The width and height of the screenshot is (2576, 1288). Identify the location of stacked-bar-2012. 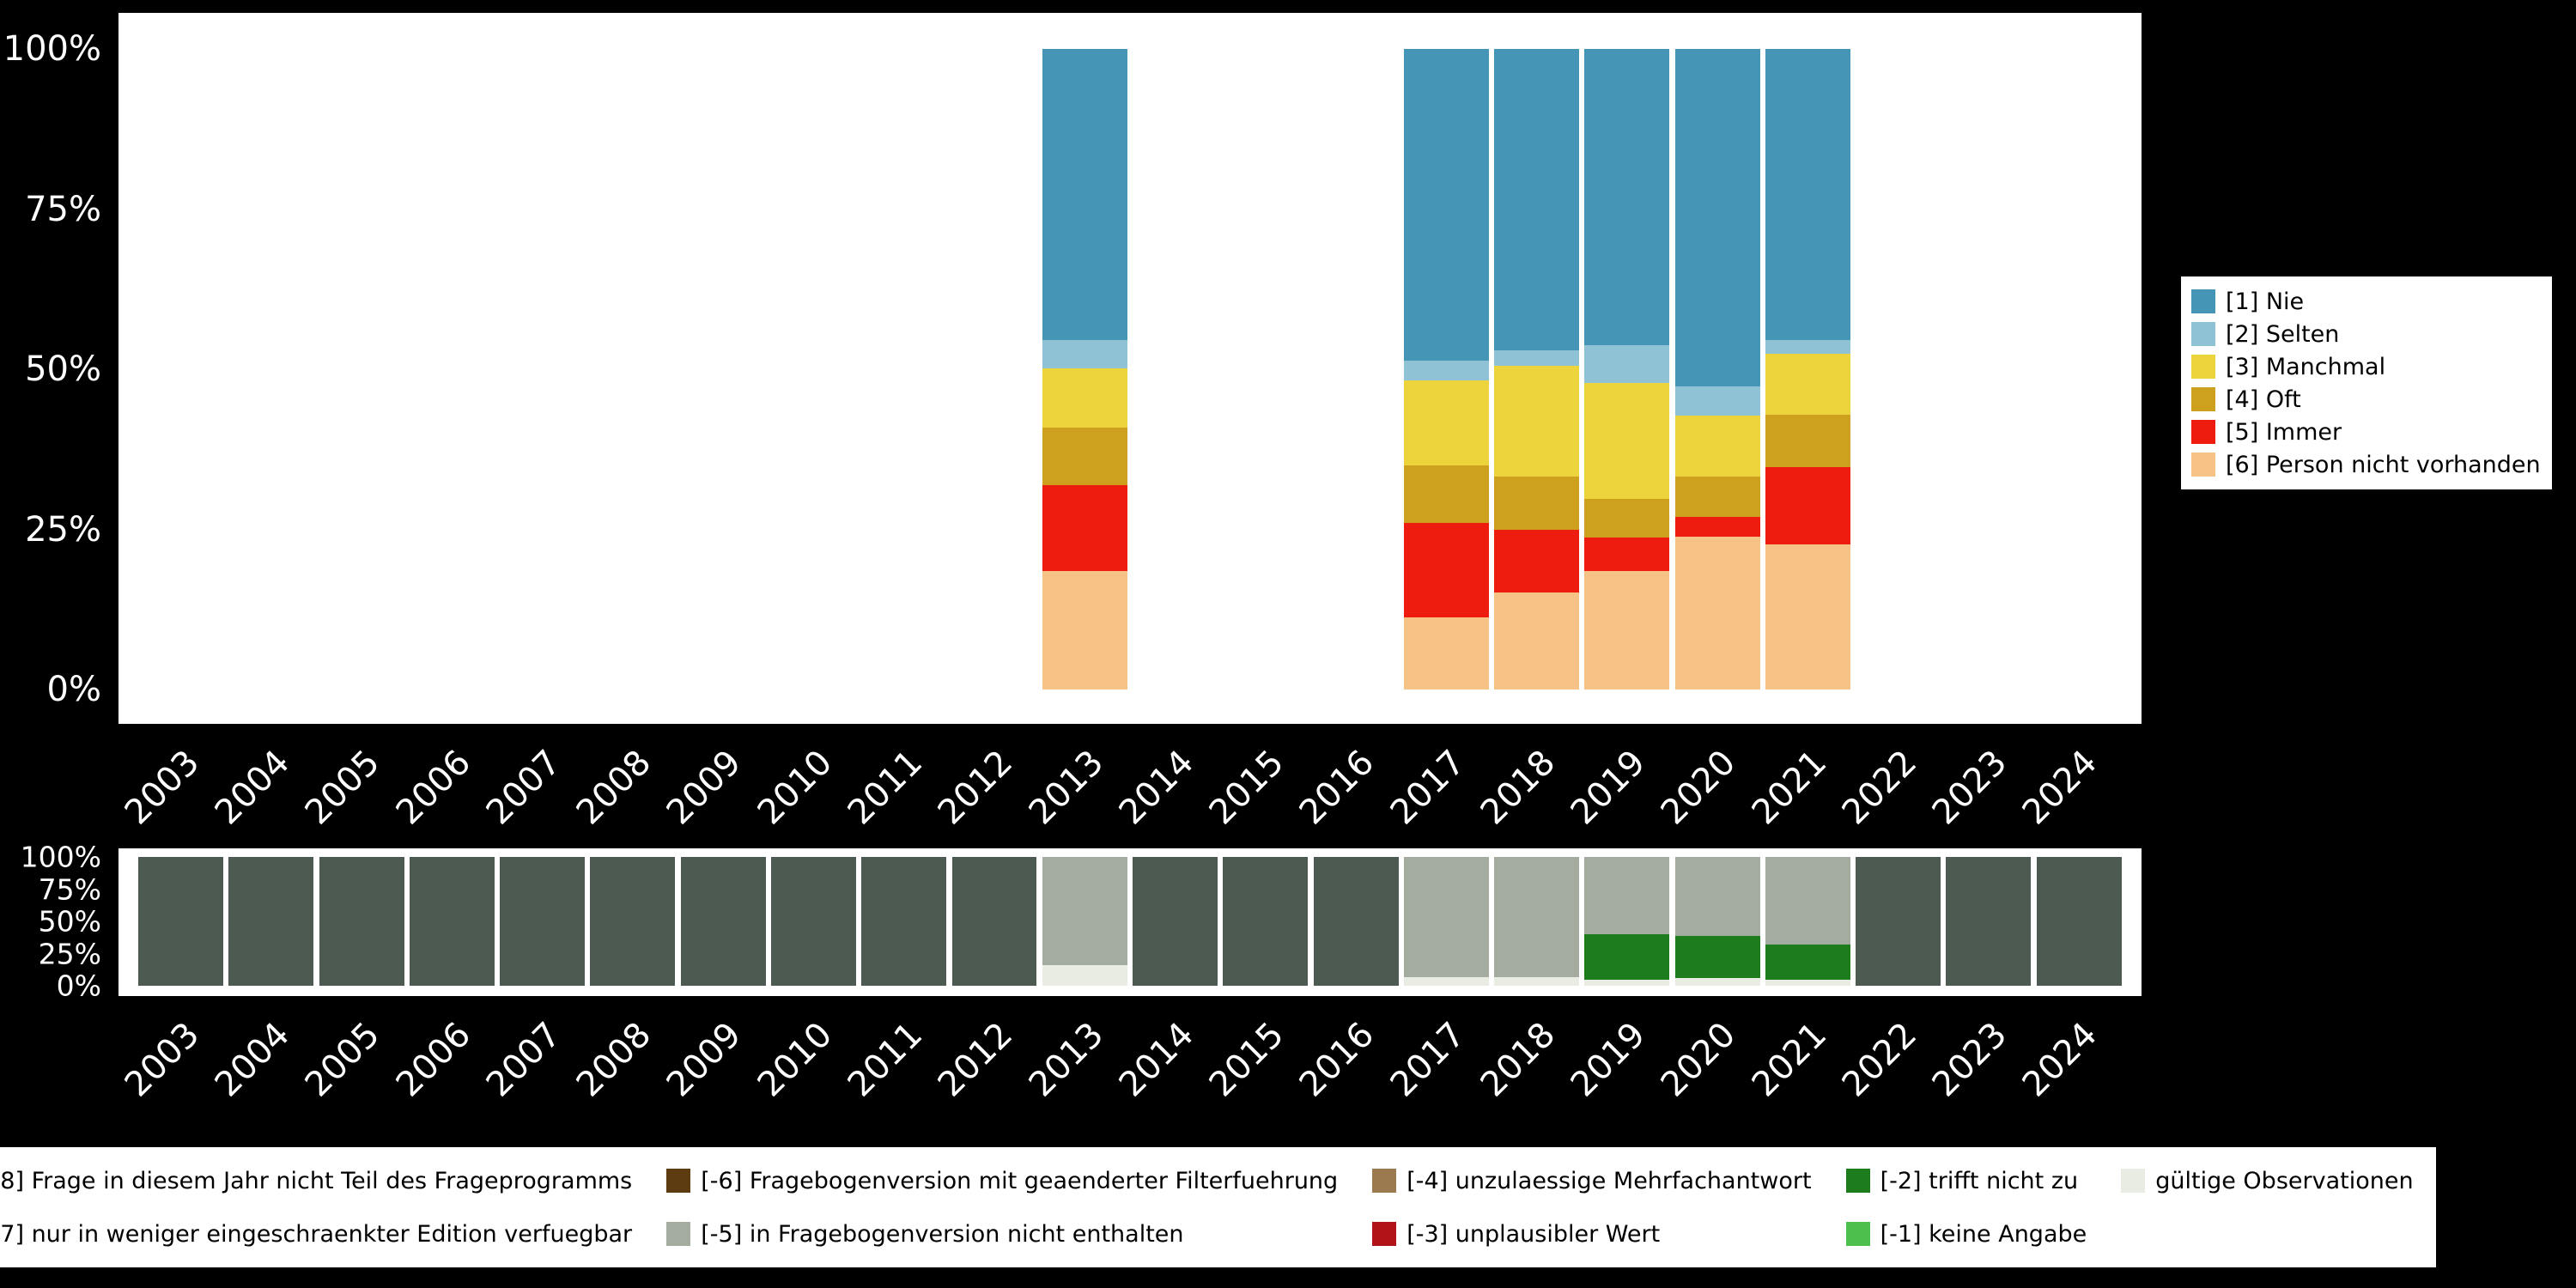
(994, 921).